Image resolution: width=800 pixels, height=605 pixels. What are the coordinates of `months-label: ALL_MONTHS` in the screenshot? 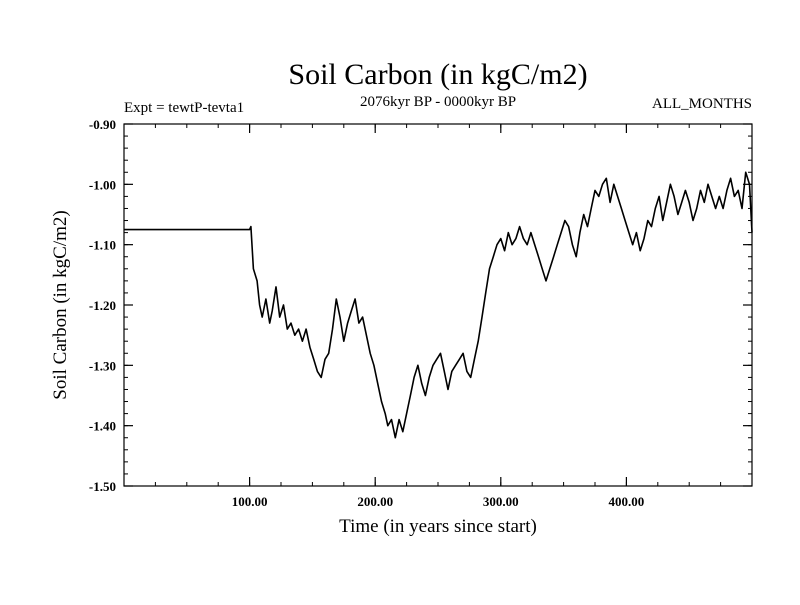 It's located at (702, 104).